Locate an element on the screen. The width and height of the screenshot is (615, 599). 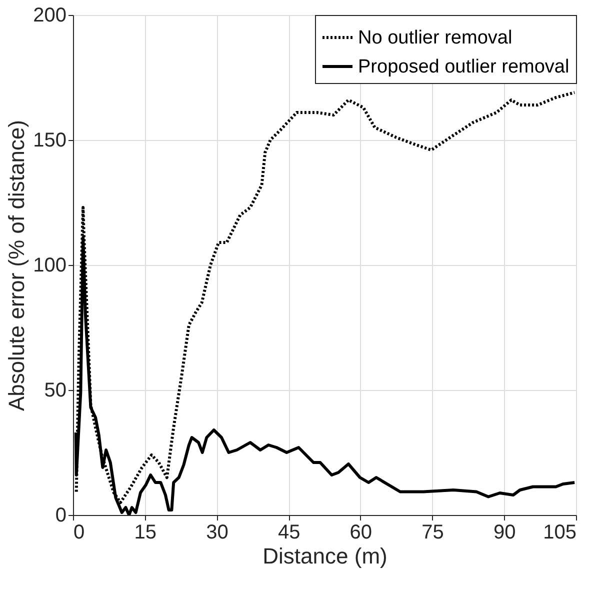
x-tick-label: 105 is located at coordinates (559, 533).